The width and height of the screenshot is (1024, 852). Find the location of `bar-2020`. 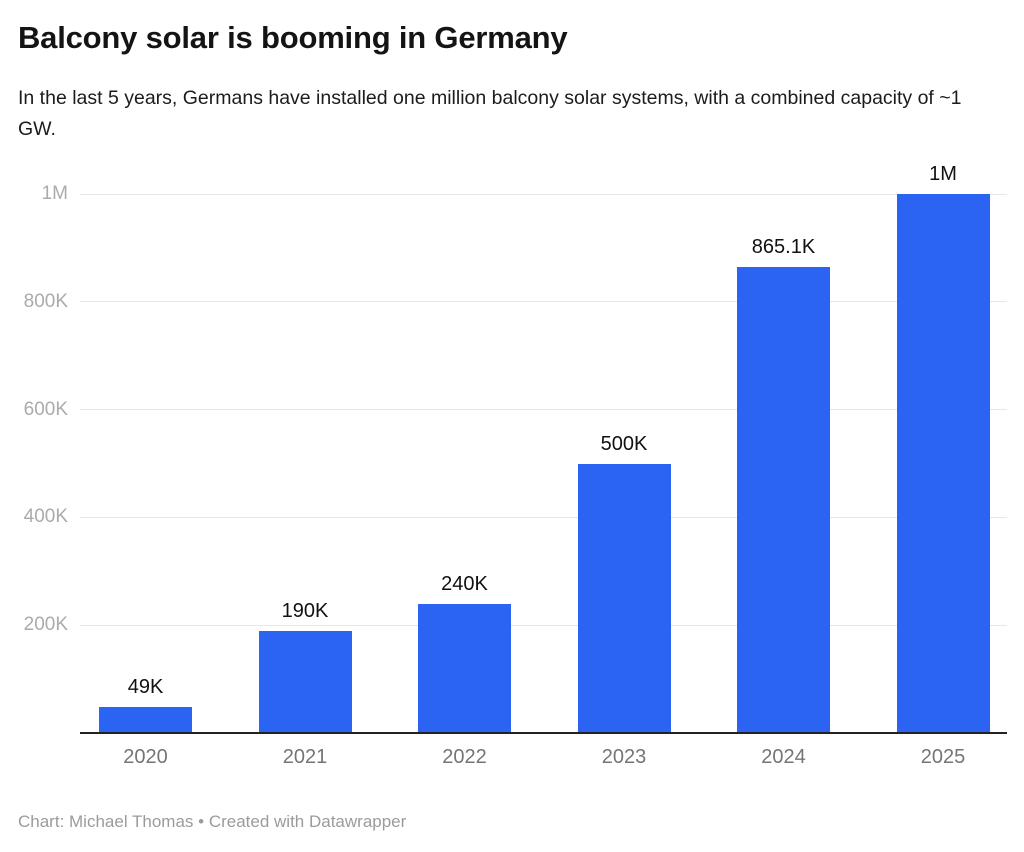

bar-2020 is located at coordinates (145, 719).